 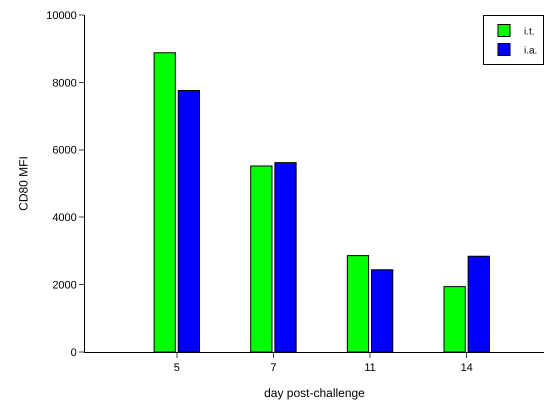 What do you see at coordinates (315, 393) in the screenshot?
I see `x-axis-title: day post-challenge` at bounding box center [315, 393].